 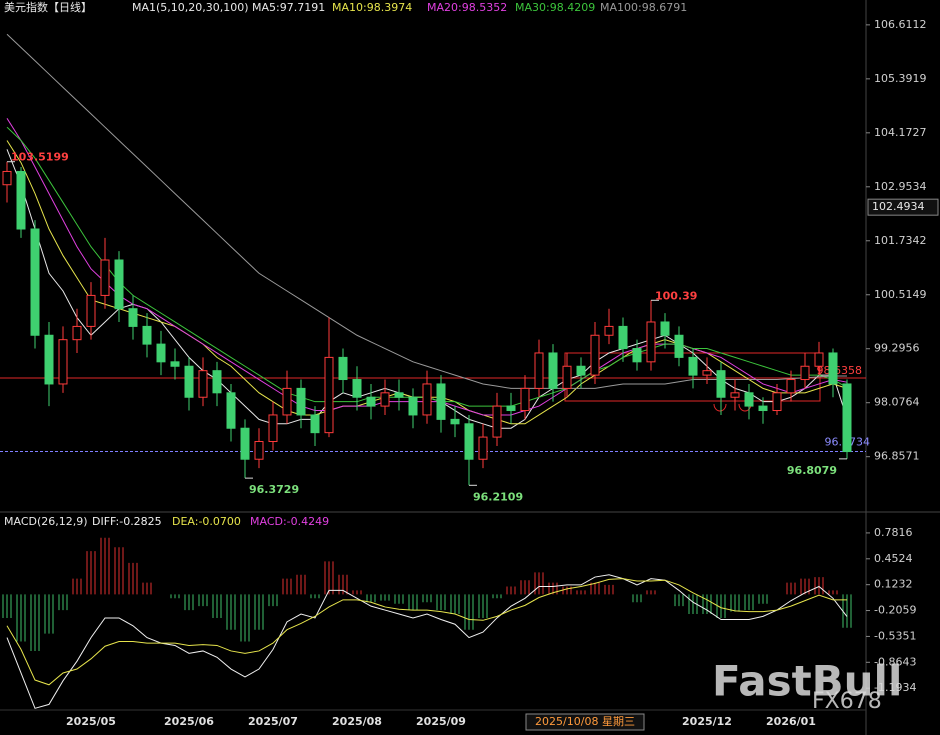 I want to click on x-tick-label: 2025/12, so click(x=707, y=721).